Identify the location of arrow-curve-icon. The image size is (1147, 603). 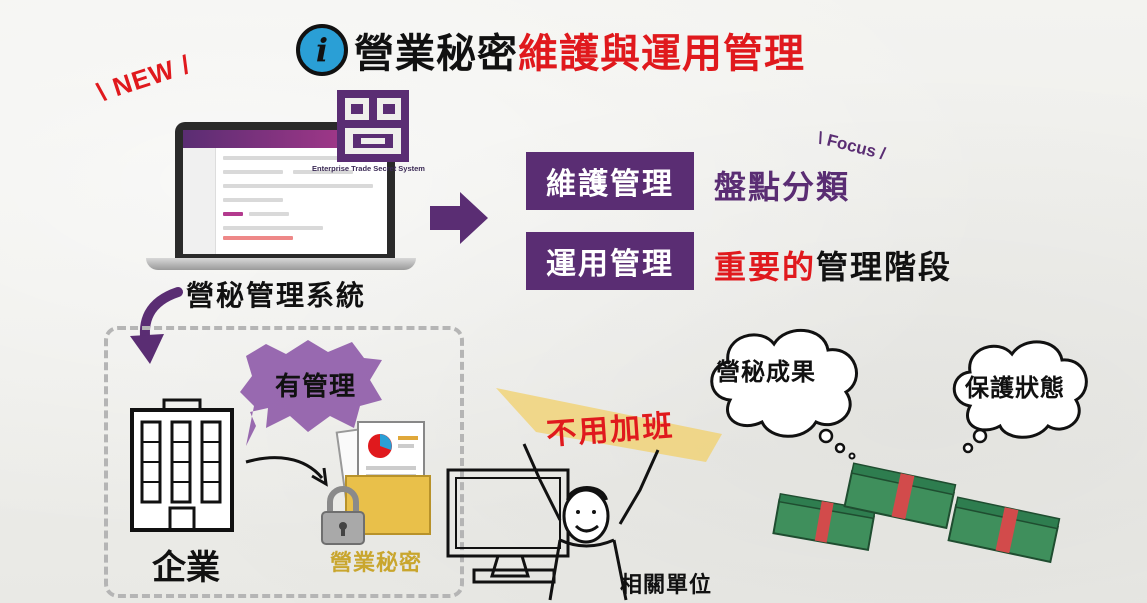
(286, 471).